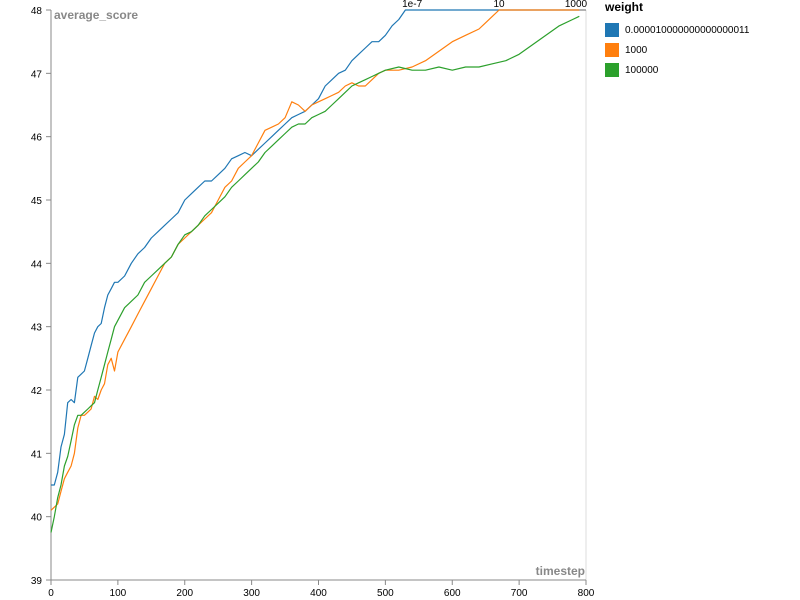 The image size is (800, 600). I want to click on legend-item: 1000, so click(700, 50).